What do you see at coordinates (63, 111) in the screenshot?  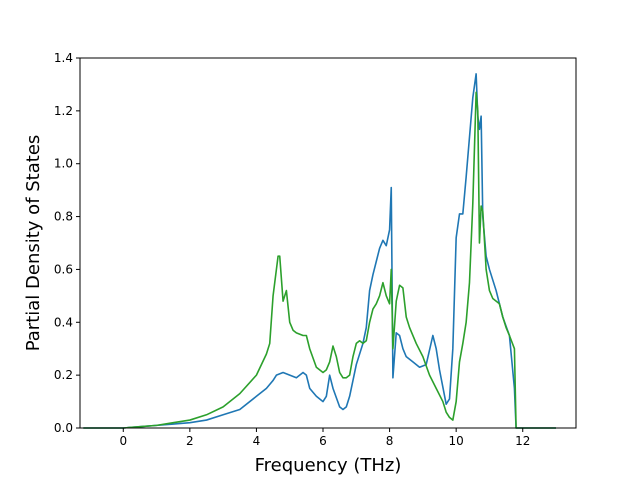 I see `y-tick-label: 1.2` at bounding box center [63, 111].